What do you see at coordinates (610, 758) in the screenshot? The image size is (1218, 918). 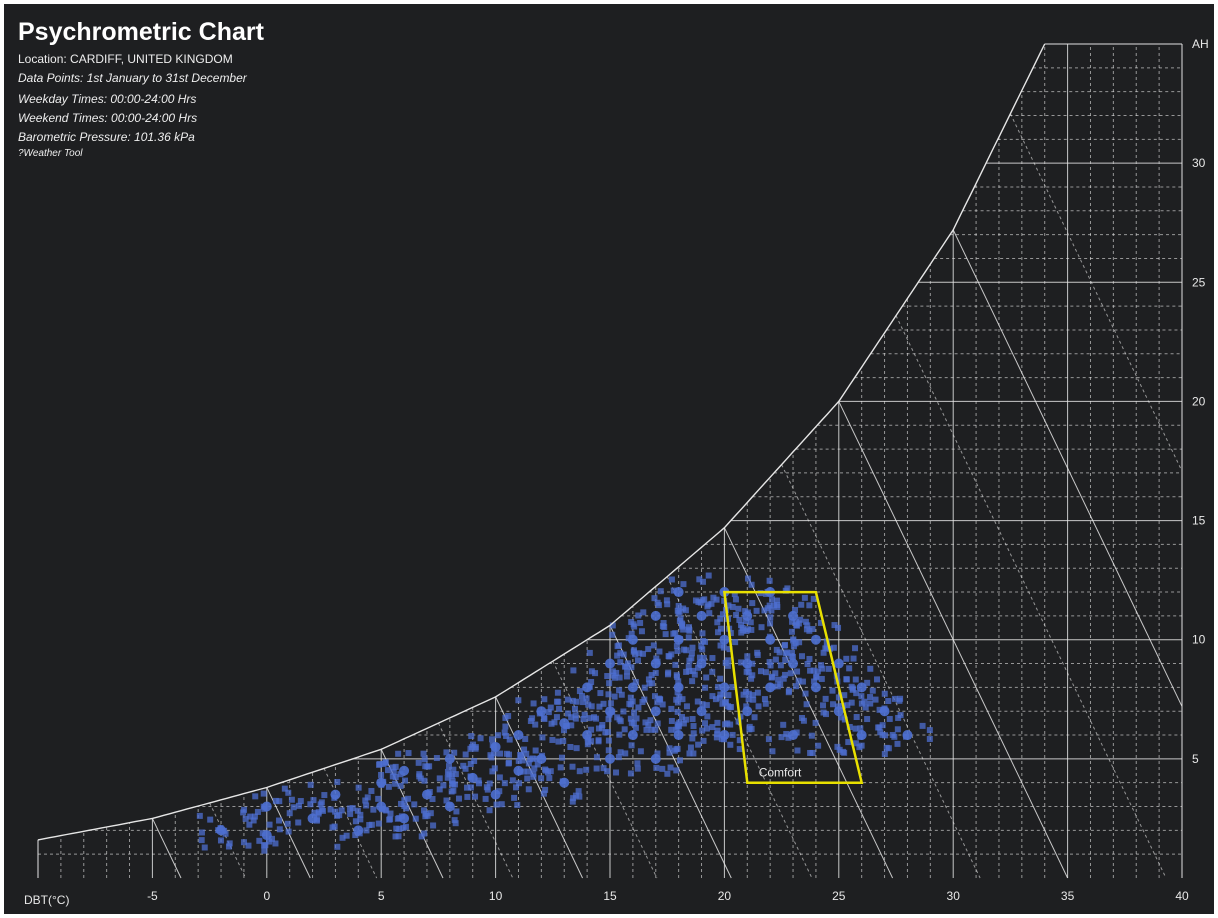 I see `data-point` at bounding box center [610, 758].